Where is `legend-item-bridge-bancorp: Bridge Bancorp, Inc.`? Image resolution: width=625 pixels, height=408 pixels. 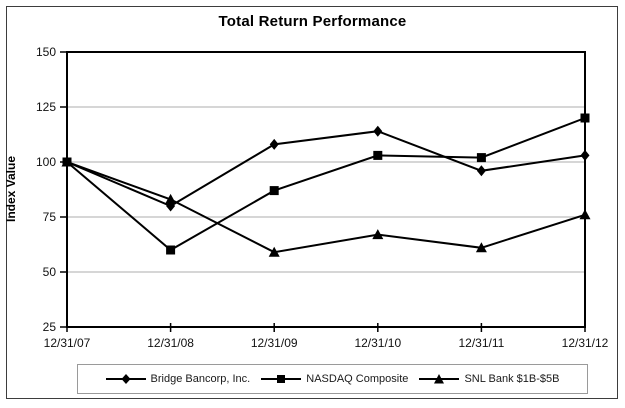
legend-item-bridge-bancorp: Bridge Bancorp, Inc. is located at coordinates (178, 379).